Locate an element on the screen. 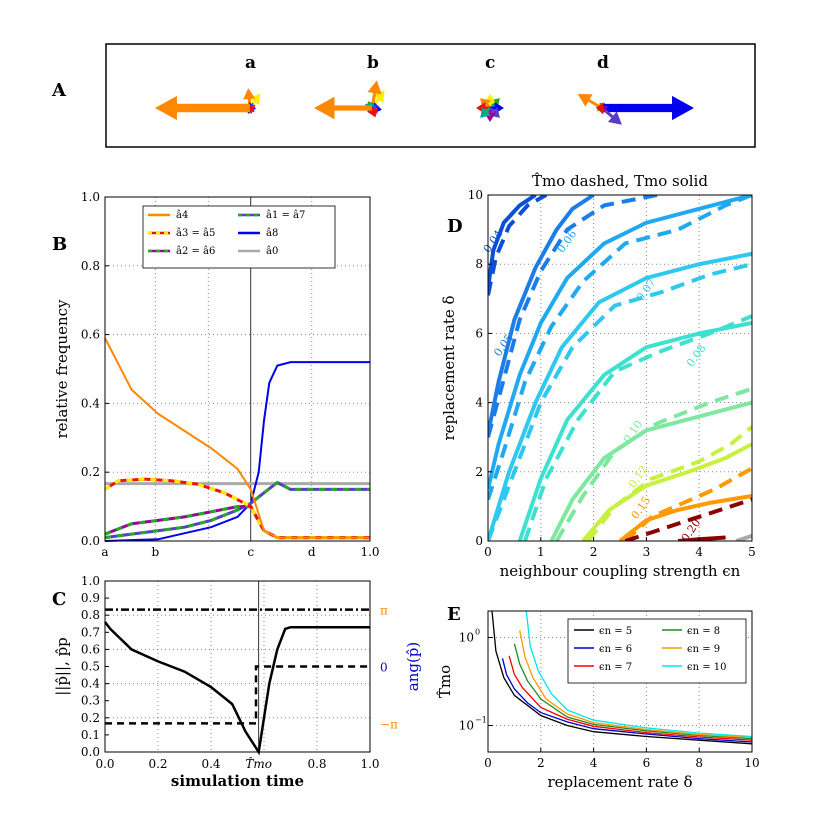  y-tick-label: 0.7 is located at coordinates (90, 632).